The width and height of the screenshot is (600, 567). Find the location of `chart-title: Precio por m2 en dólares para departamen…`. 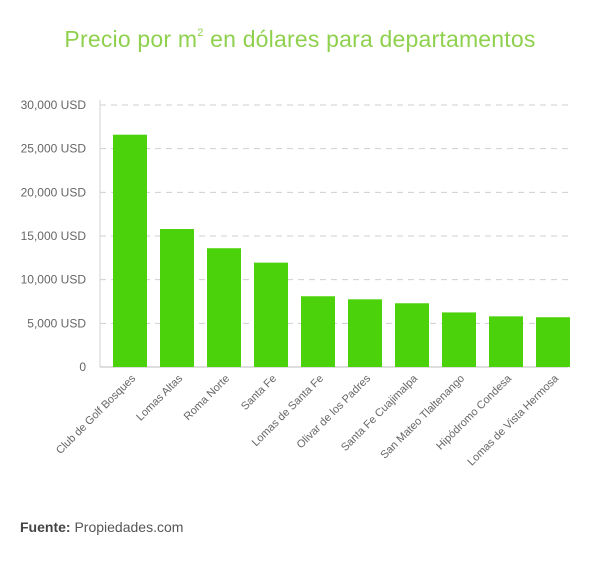

chart-title: Precio por m2 en dólares para departamen… is located at coordinates (300, 39).